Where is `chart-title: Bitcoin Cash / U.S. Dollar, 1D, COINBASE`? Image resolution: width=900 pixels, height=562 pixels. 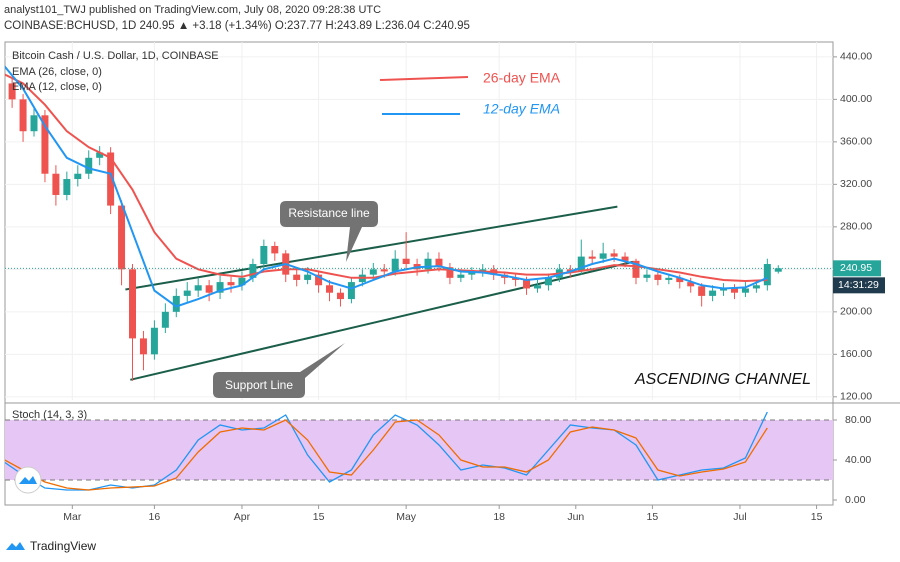
chart-title: Bitcoin Cash / U.S. Dollar, 1D, COINBASE is located at coordinates (115, 56).